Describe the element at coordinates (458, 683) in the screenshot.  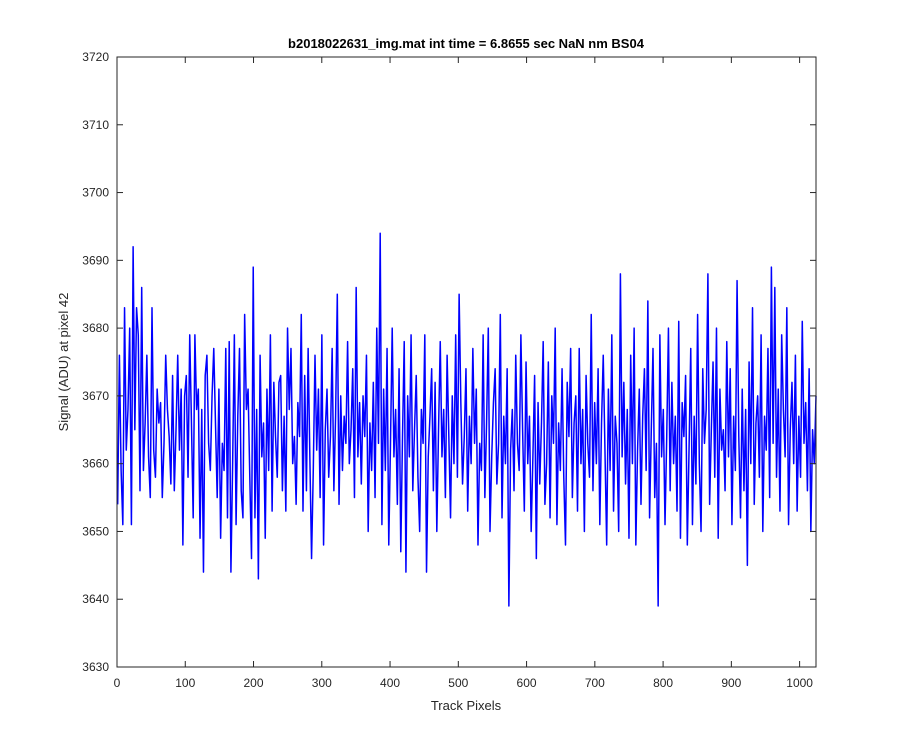
I see `x-tick-label: 500` at that location.